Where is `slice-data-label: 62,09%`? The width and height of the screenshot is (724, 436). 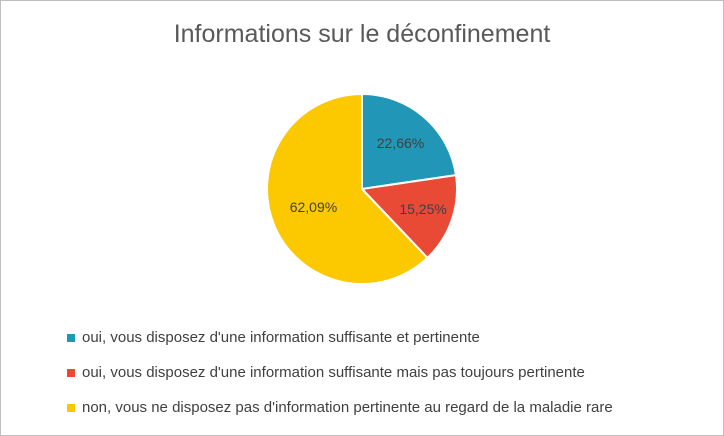 slice-data-label: 62,09% is located at coordinates (313, 207).